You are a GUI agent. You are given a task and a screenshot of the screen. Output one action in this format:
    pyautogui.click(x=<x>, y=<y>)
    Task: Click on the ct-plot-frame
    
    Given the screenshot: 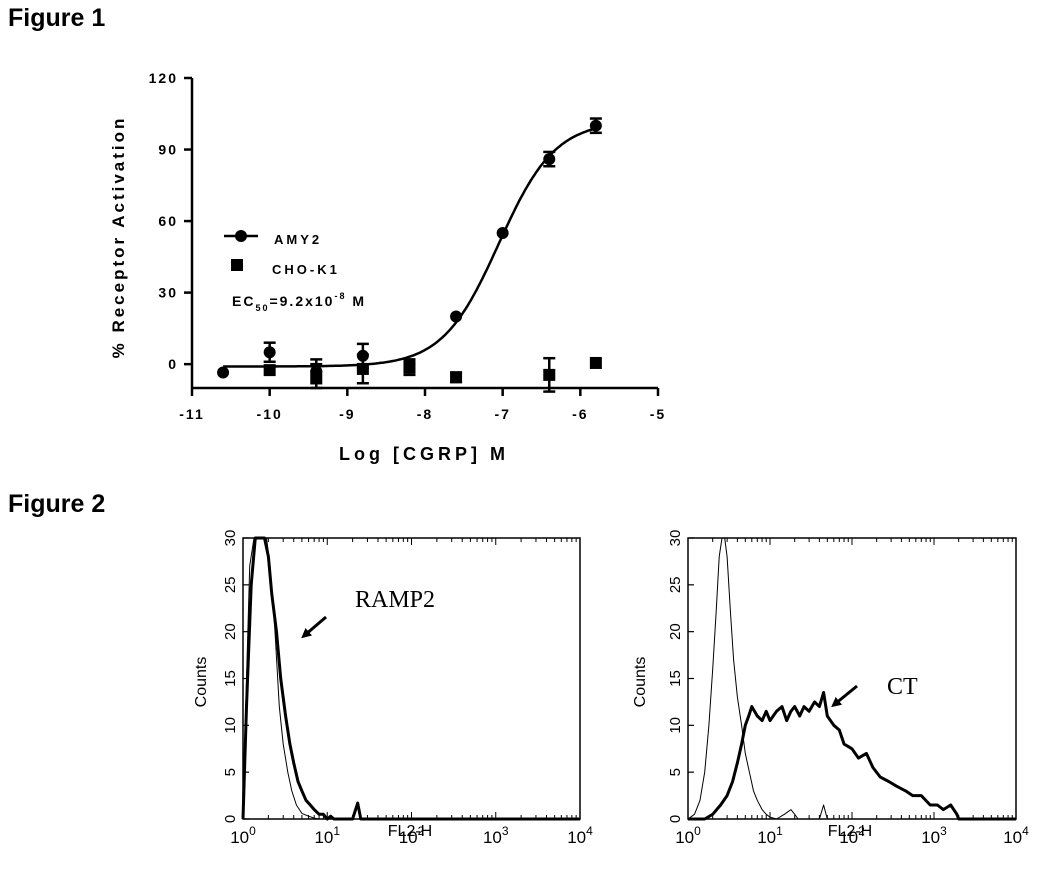 What is the action you would take?
    pyautogui.click(x=852, y=678)
    